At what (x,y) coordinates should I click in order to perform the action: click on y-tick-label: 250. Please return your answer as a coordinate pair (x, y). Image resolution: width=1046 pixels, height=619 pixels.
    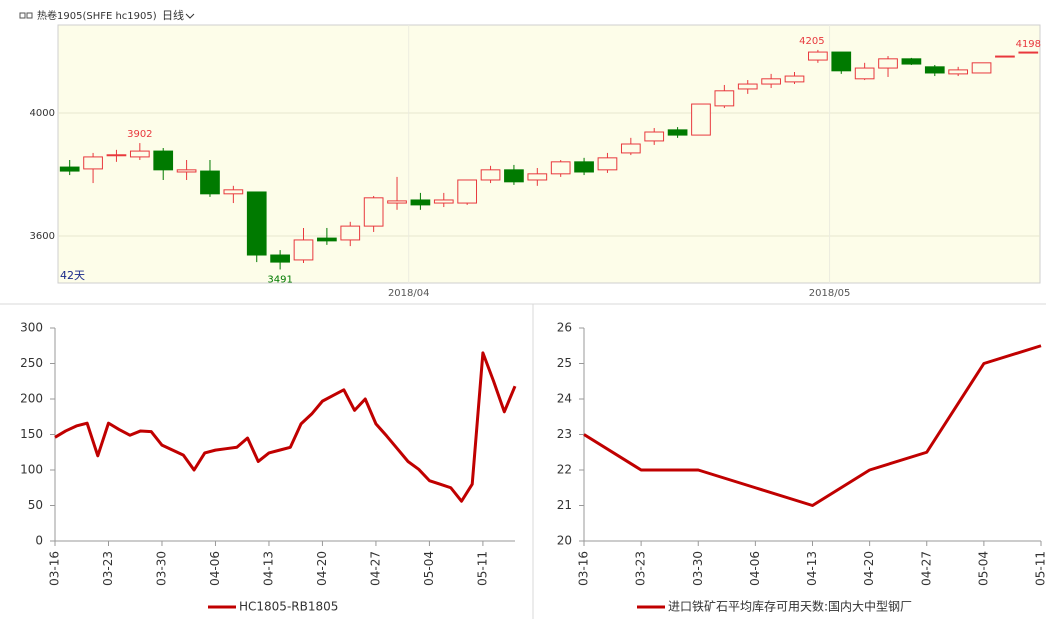
    Looking at the image, I should click on (31, 363).